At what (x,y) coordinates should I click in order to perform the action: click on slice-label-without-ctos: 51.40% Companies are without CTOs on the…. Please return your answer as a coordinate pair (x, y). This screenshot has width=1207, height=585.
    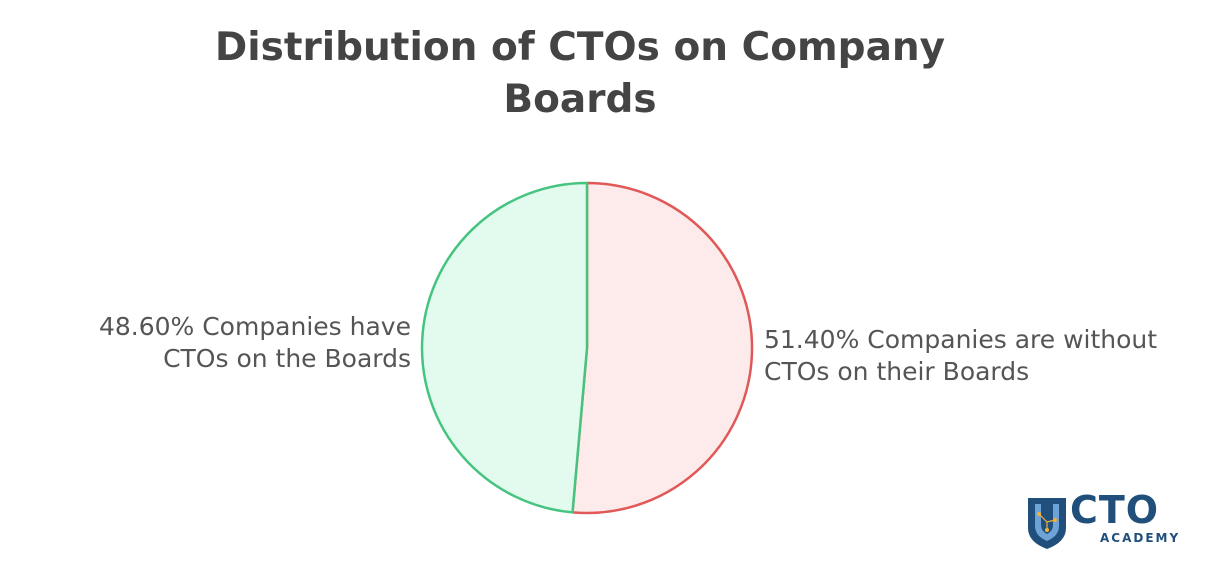
    Looking at the image, I should click on (960, 356).